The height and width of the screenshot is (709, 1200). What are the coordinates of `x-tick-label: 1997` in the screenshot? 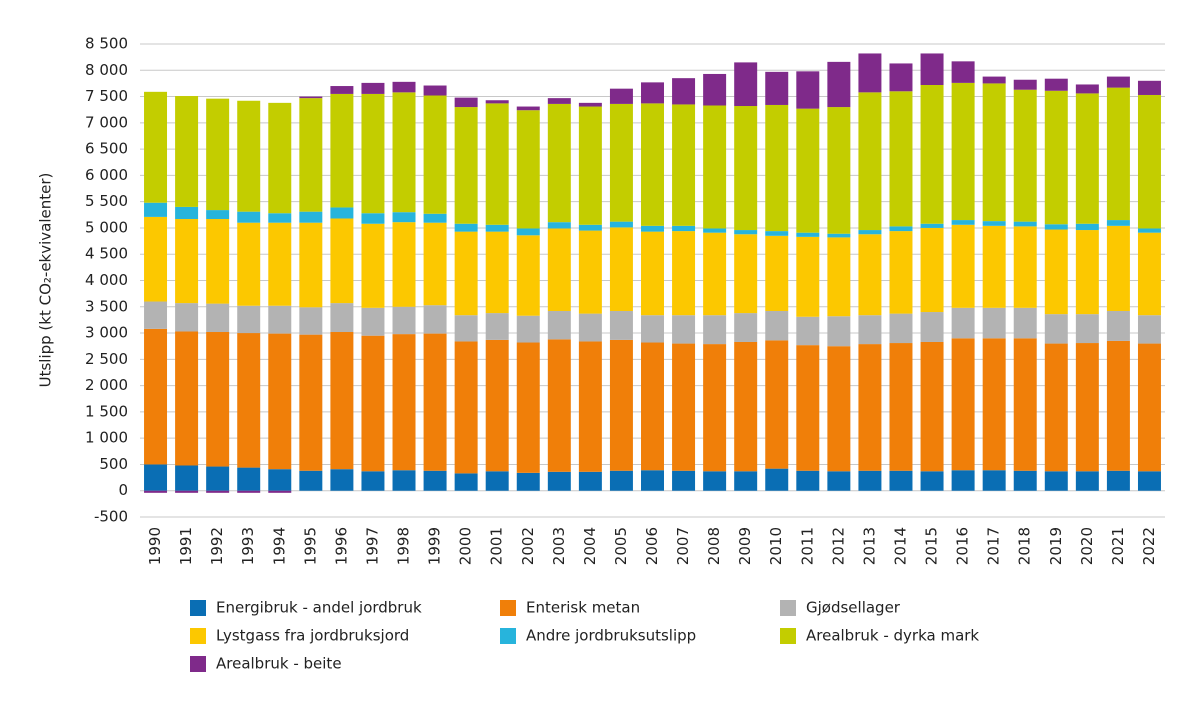 It's located at (372, 546).